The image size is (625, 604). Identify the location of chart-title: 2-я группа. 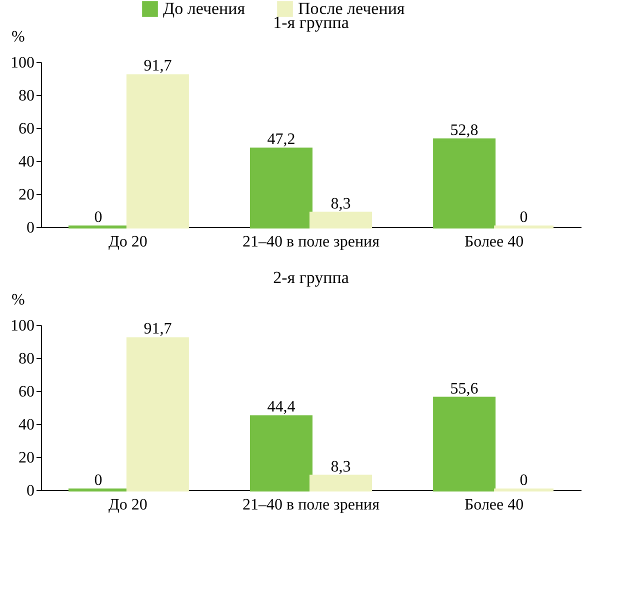
(311, 277).